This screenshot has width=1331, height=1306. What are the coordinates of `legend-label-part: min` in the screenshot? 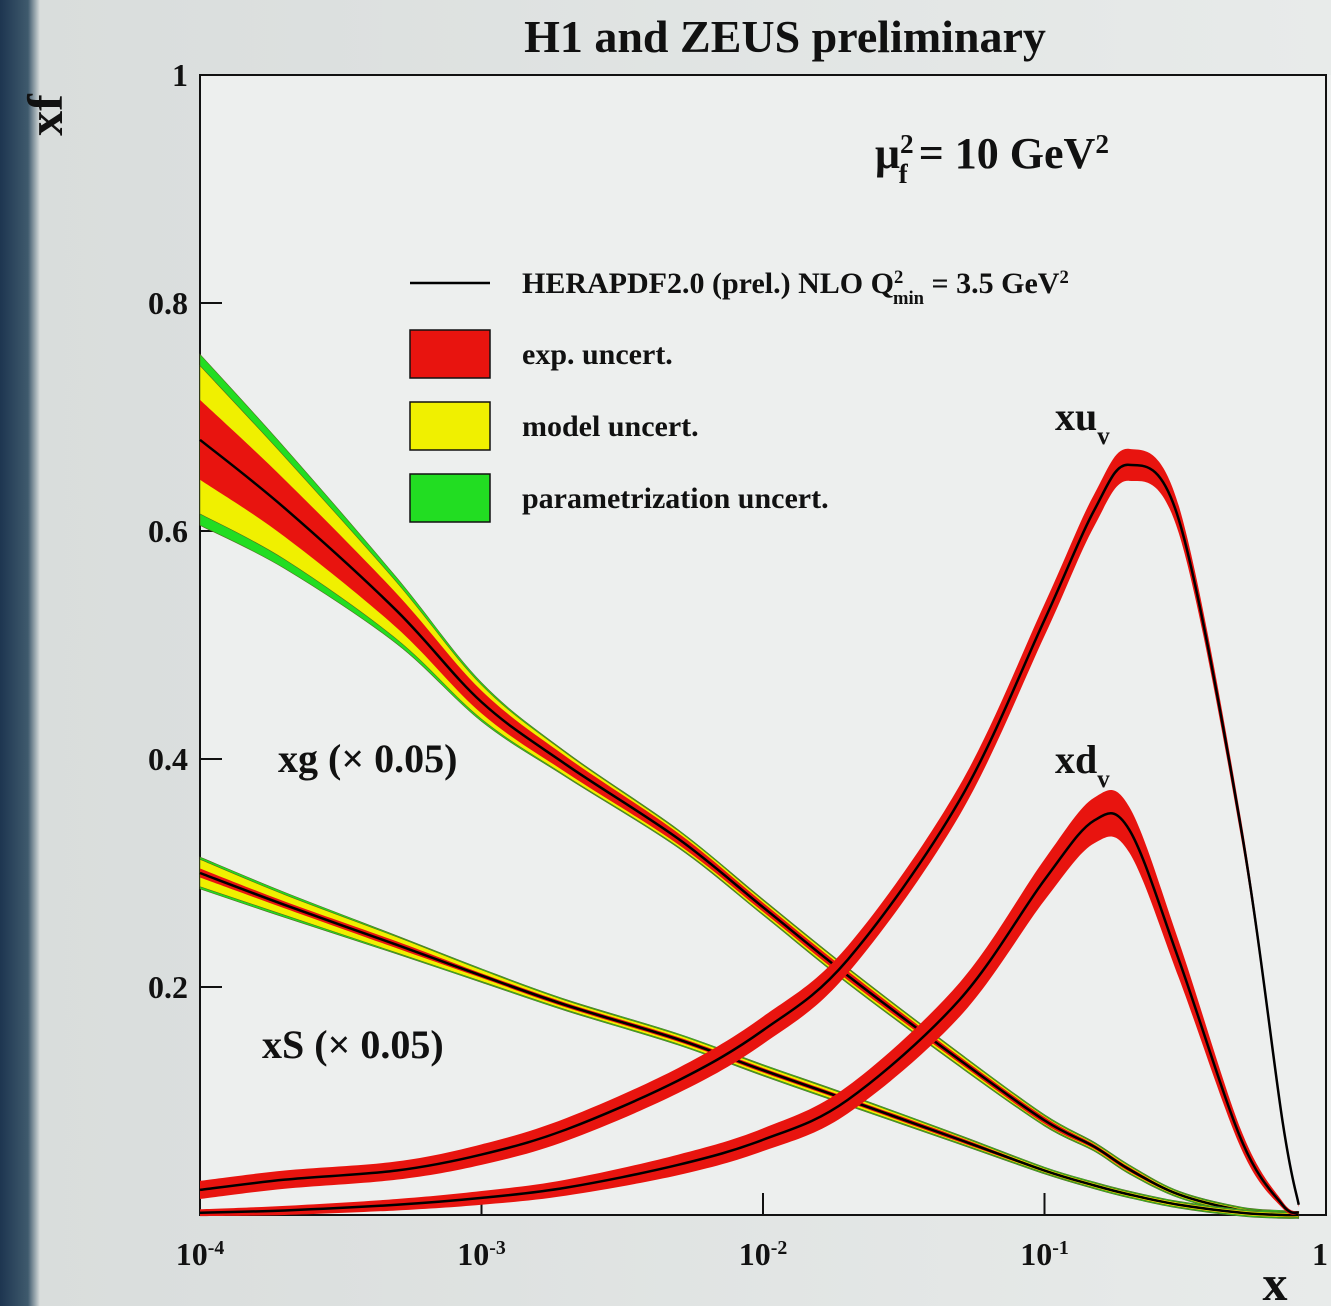 It's located at (909, 298).